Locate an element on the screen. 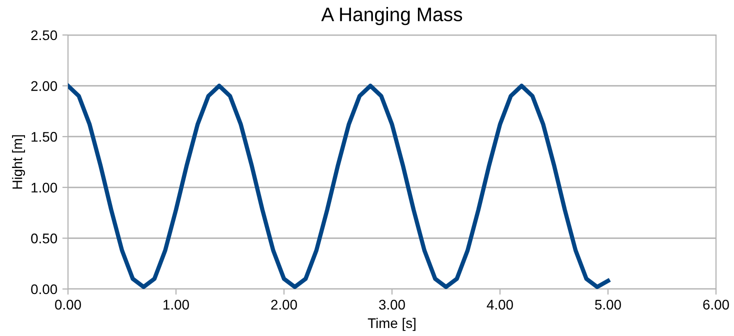 This screenshot has height=336, width=734. y-tick-label: 0.50 is located at coordinates (44, 239).